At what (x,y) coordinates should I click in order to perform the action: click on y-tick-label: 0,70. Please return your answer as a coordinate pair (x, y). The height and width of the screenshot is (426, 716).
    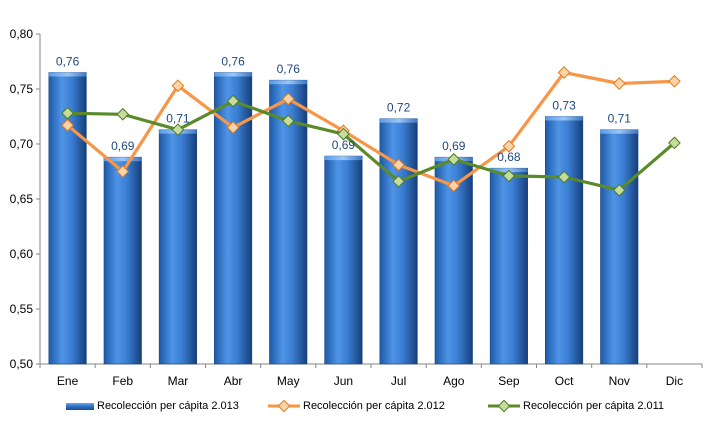
    Looking at the image, I should click on (22, 144).